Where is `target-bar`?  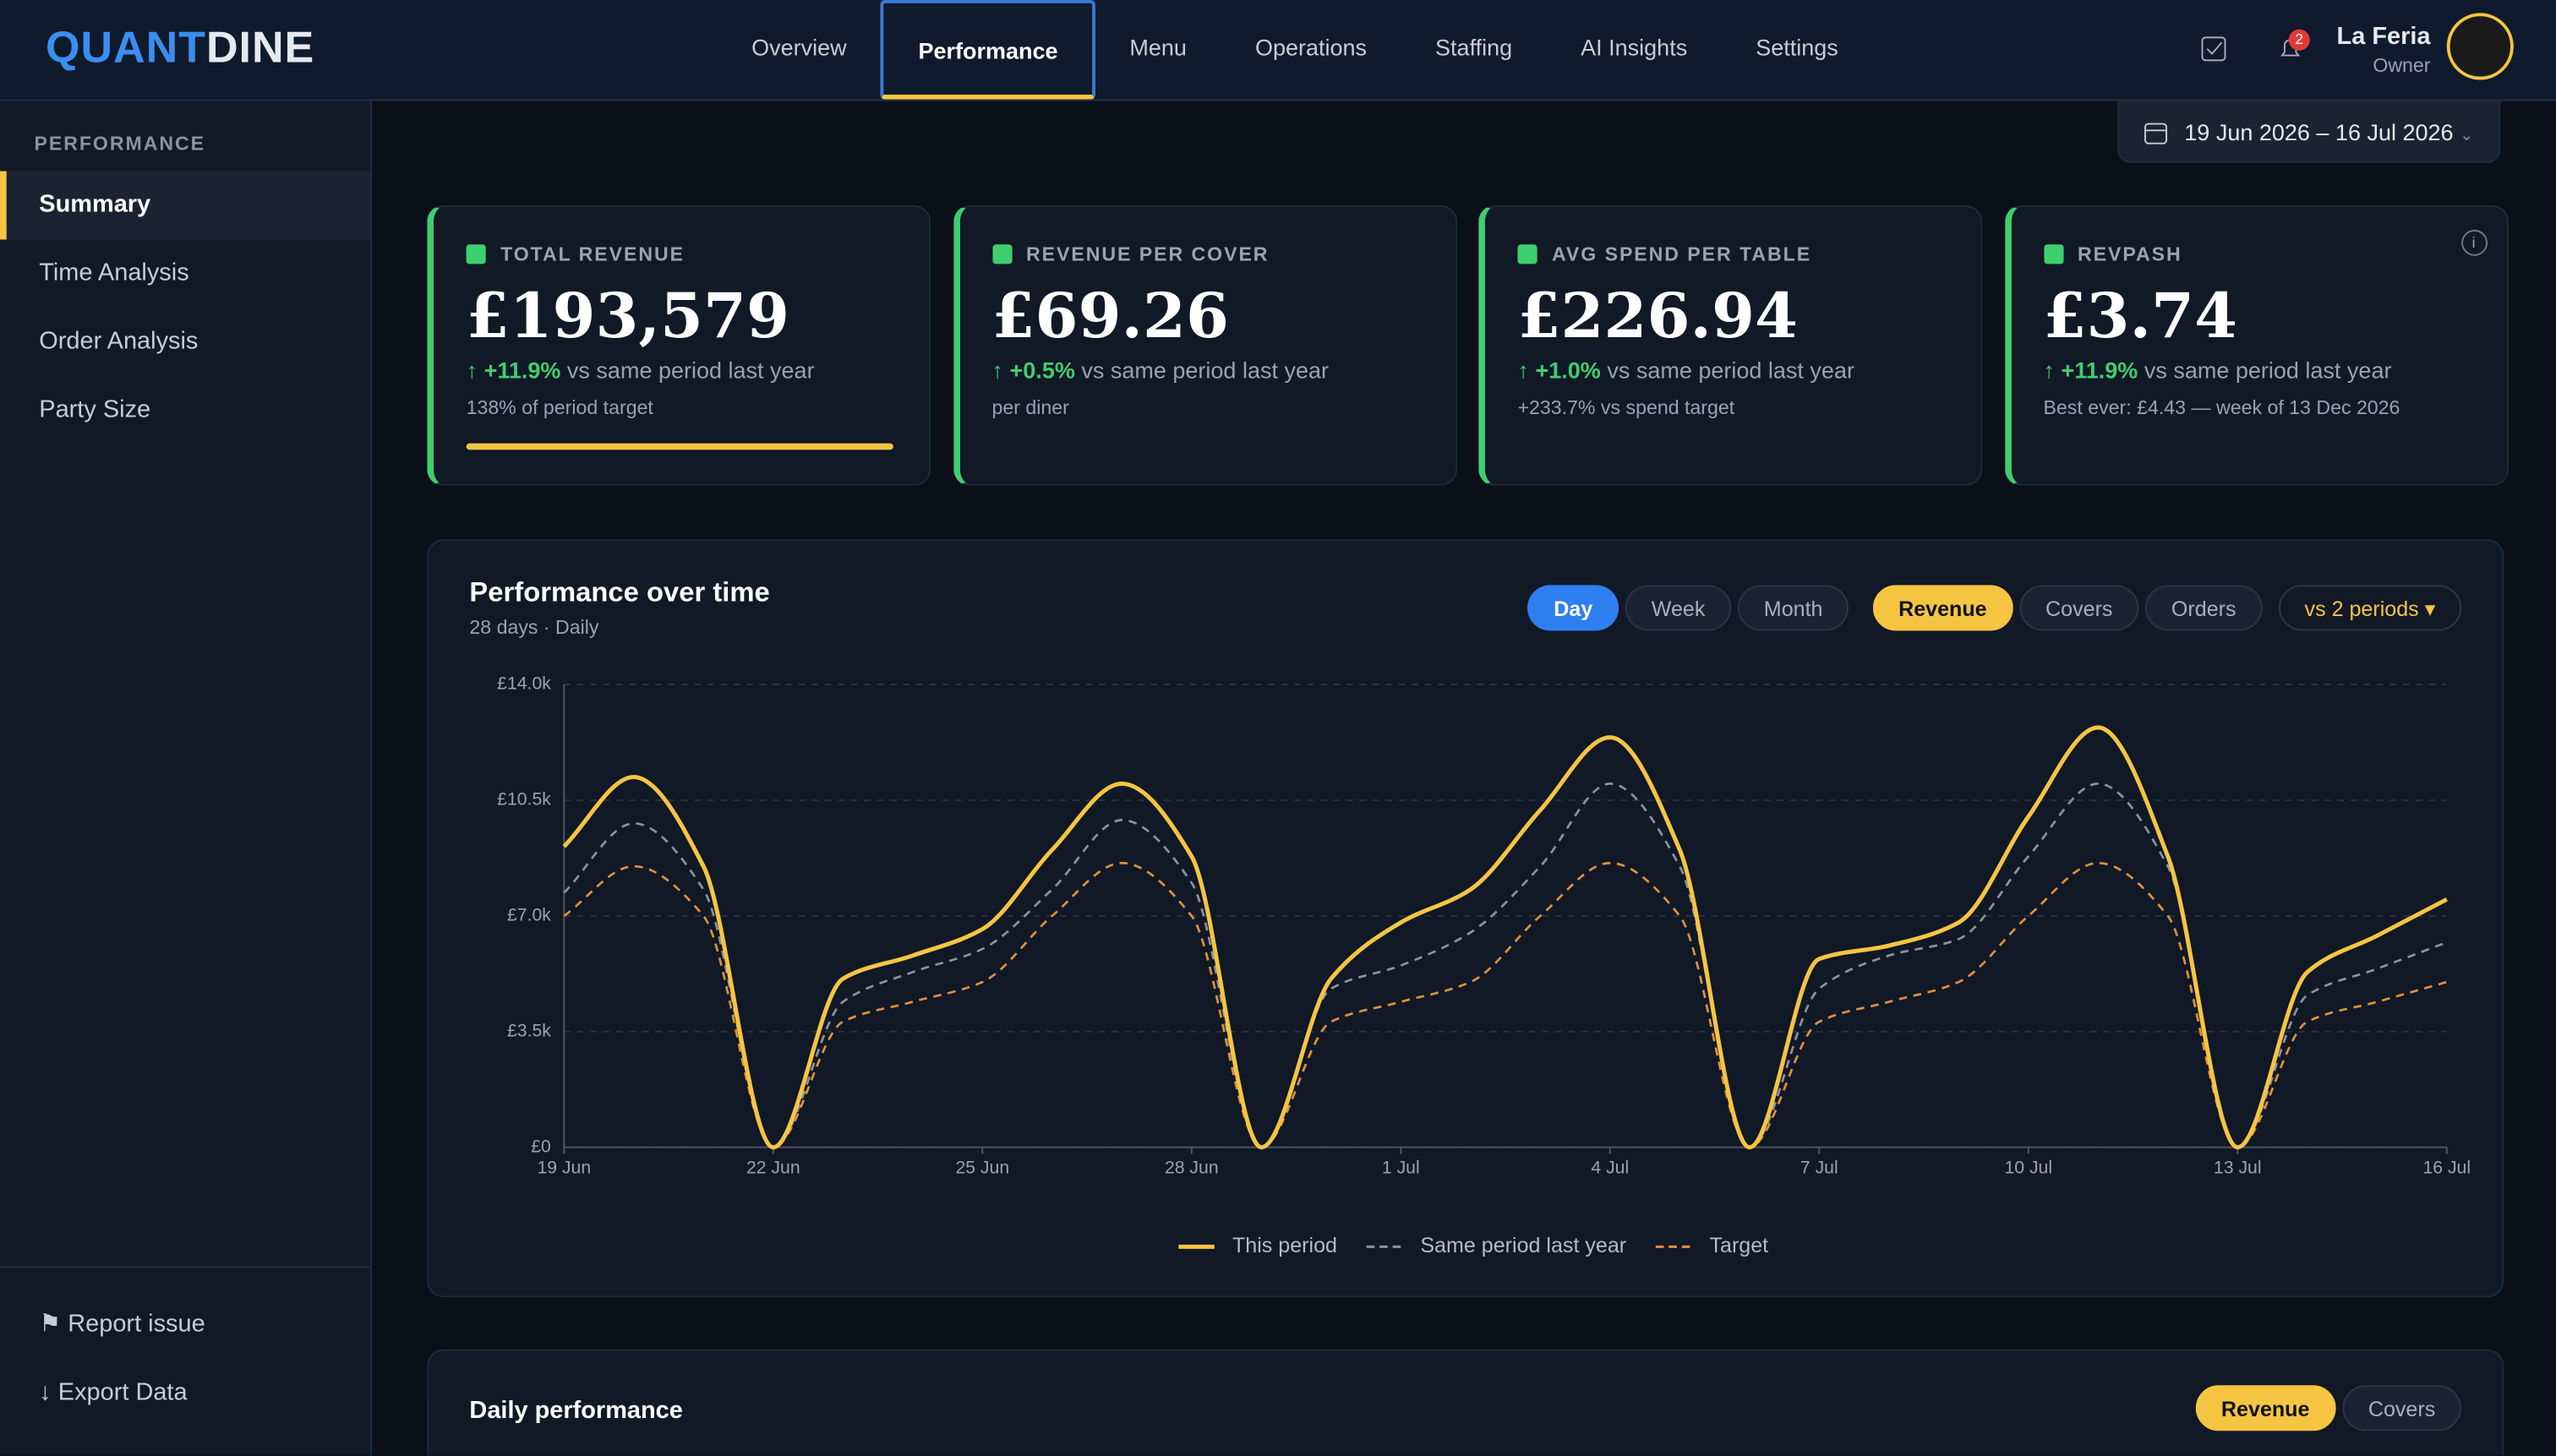 target-bar is located at coordinates (679, 447).